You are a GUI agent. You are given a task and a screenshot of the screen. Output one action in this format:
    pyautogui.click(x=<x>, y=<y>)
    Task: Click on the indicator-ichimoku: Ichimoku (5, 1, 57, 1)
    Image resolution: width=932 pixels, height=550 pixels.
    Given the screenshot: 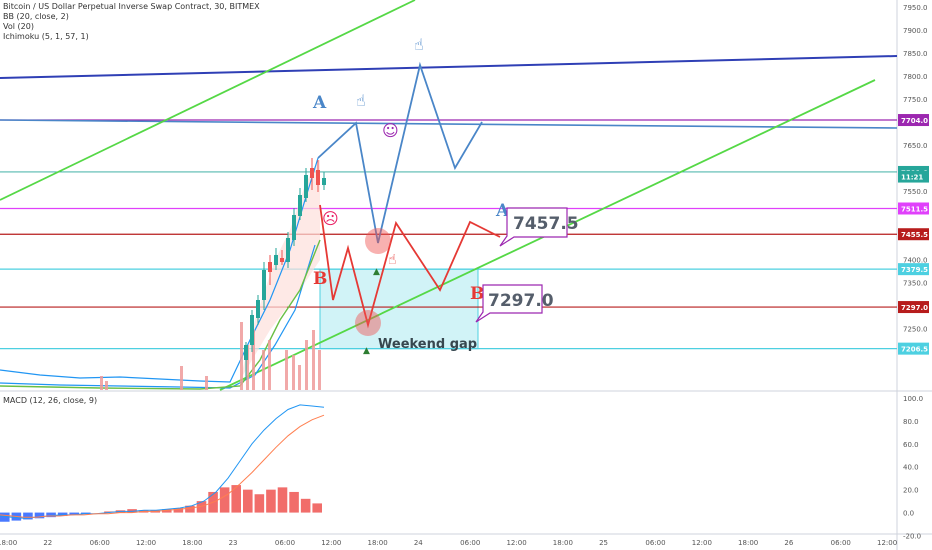 What is the action you would take?
    pyautogui.click(x=46, y=36)
    